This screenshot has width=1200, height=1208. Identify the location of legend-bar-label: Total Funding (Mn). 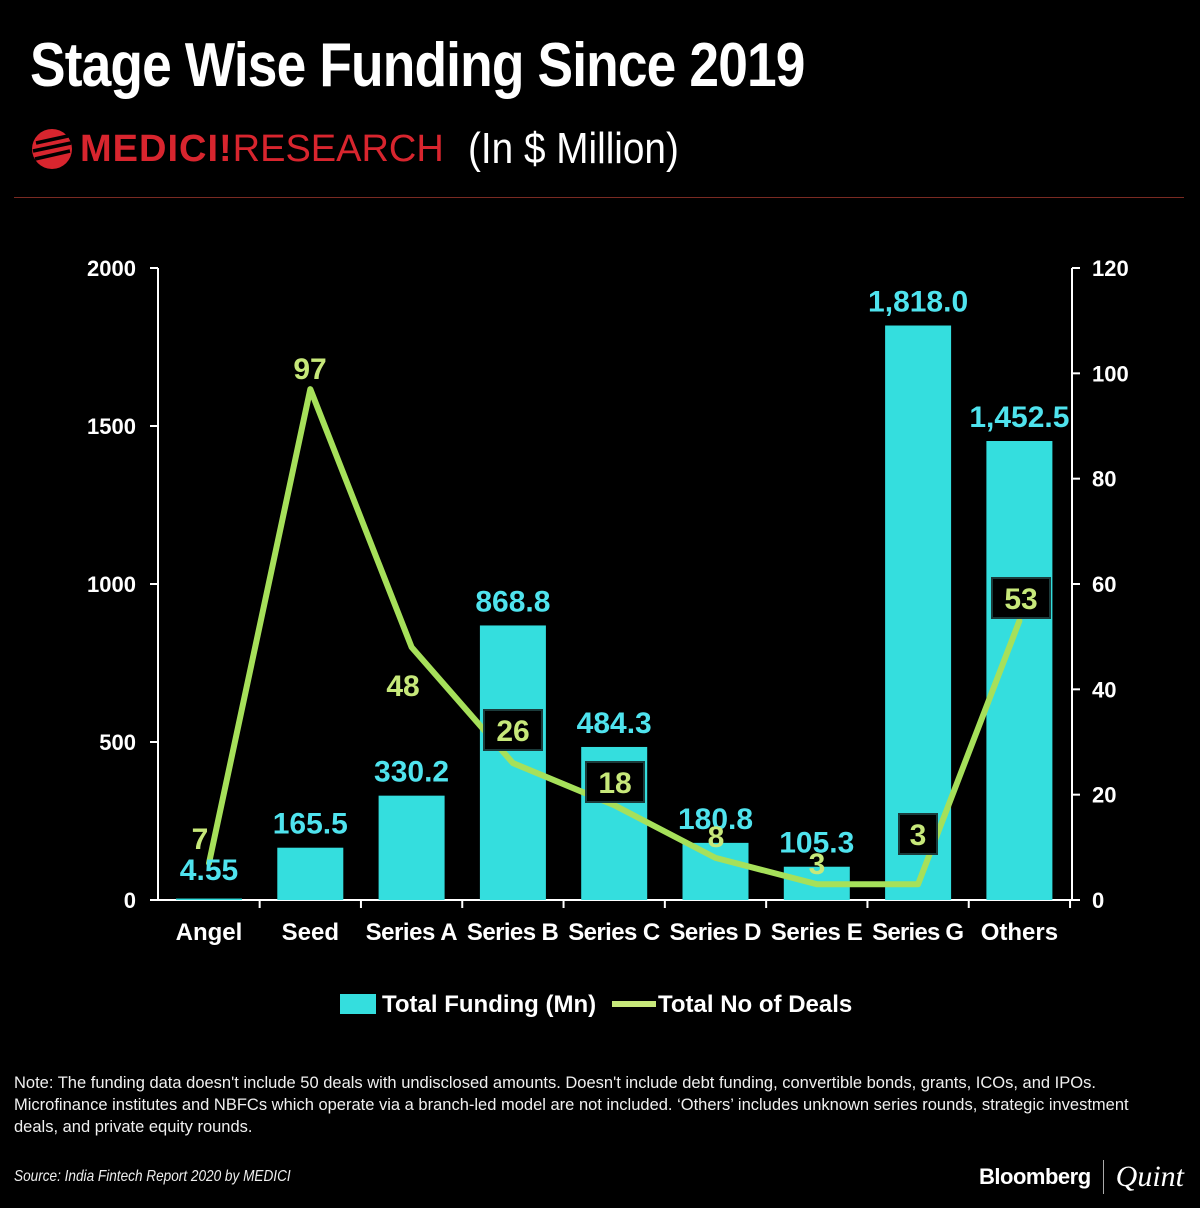
(489, 1004).